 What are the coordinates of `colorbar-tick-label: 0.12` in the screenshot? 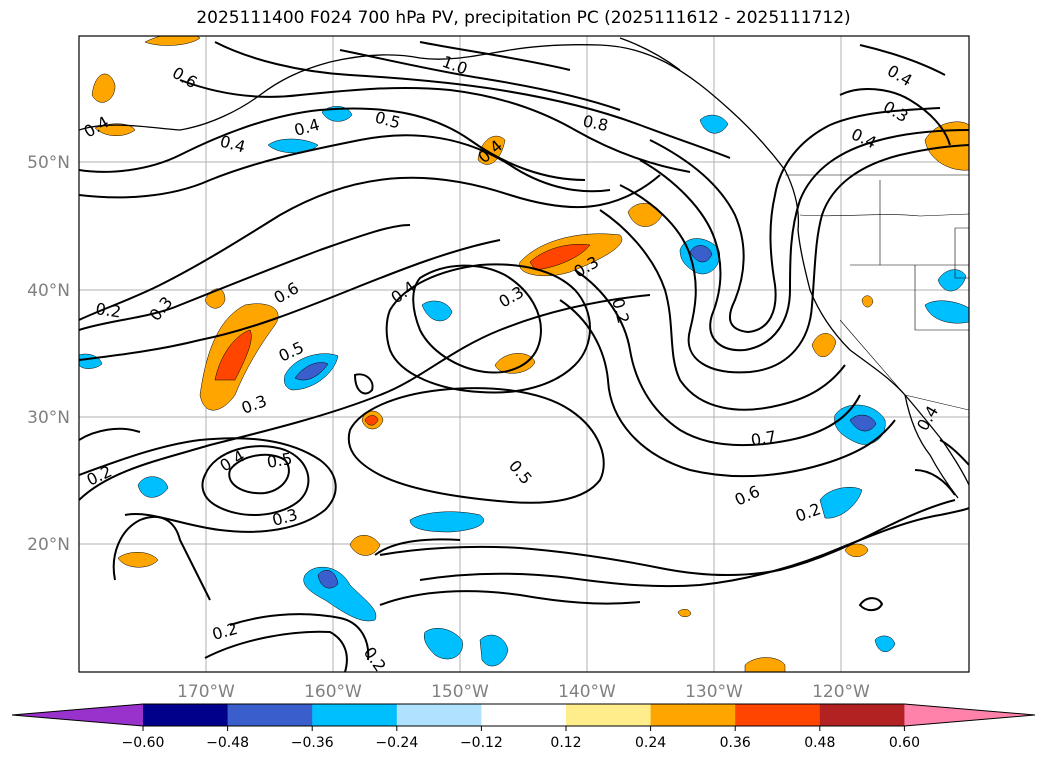 It's located at (565, 743).